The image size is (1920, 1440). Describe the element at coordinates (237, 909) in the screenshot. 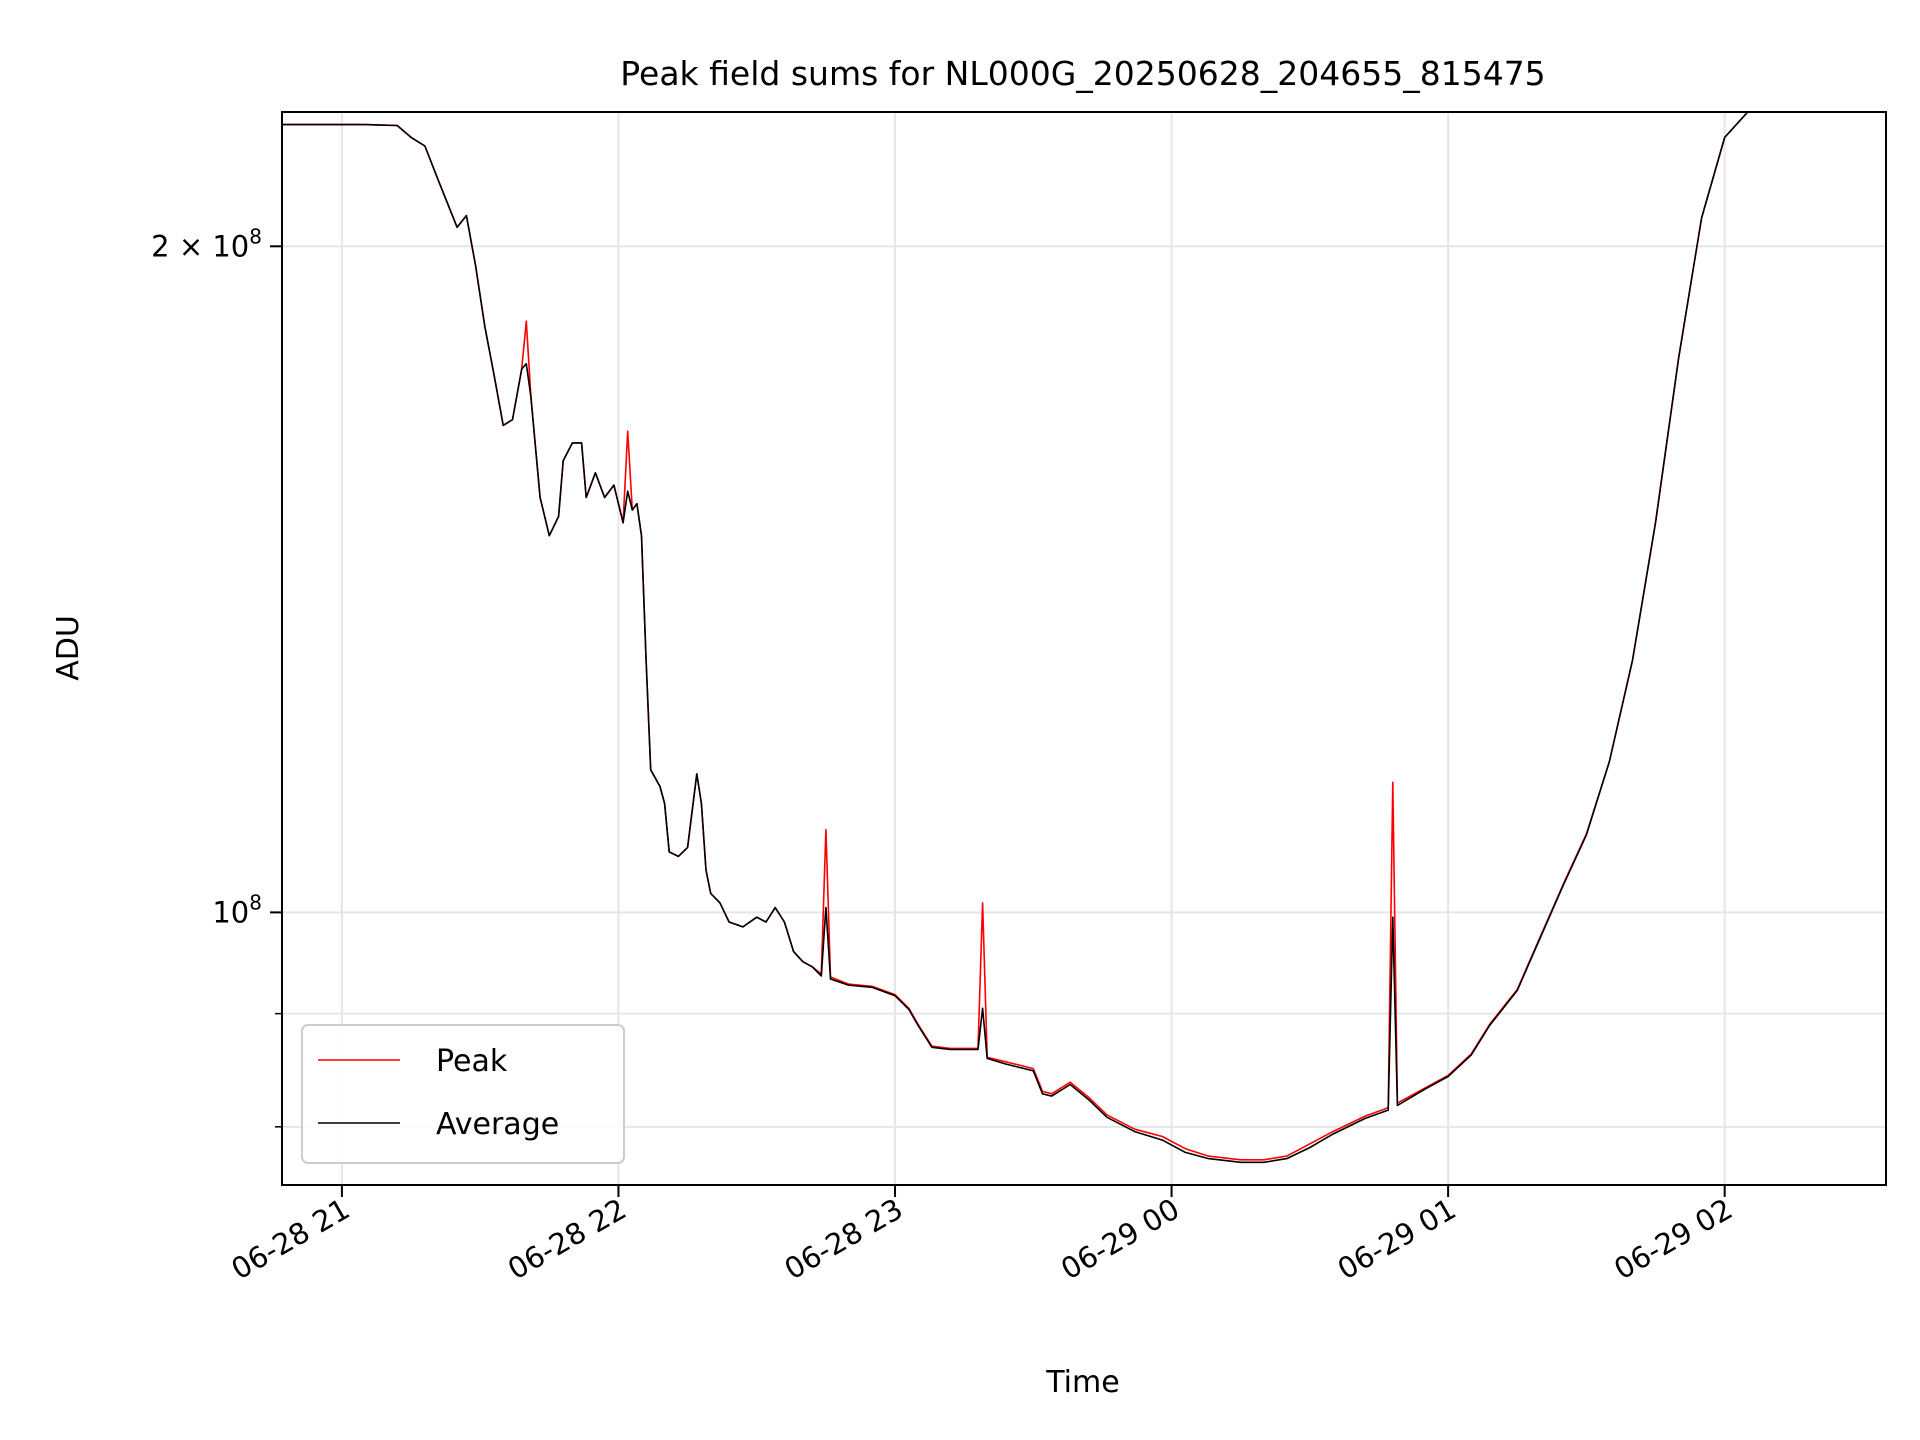

I see `y-tick-label: 108` at that location.